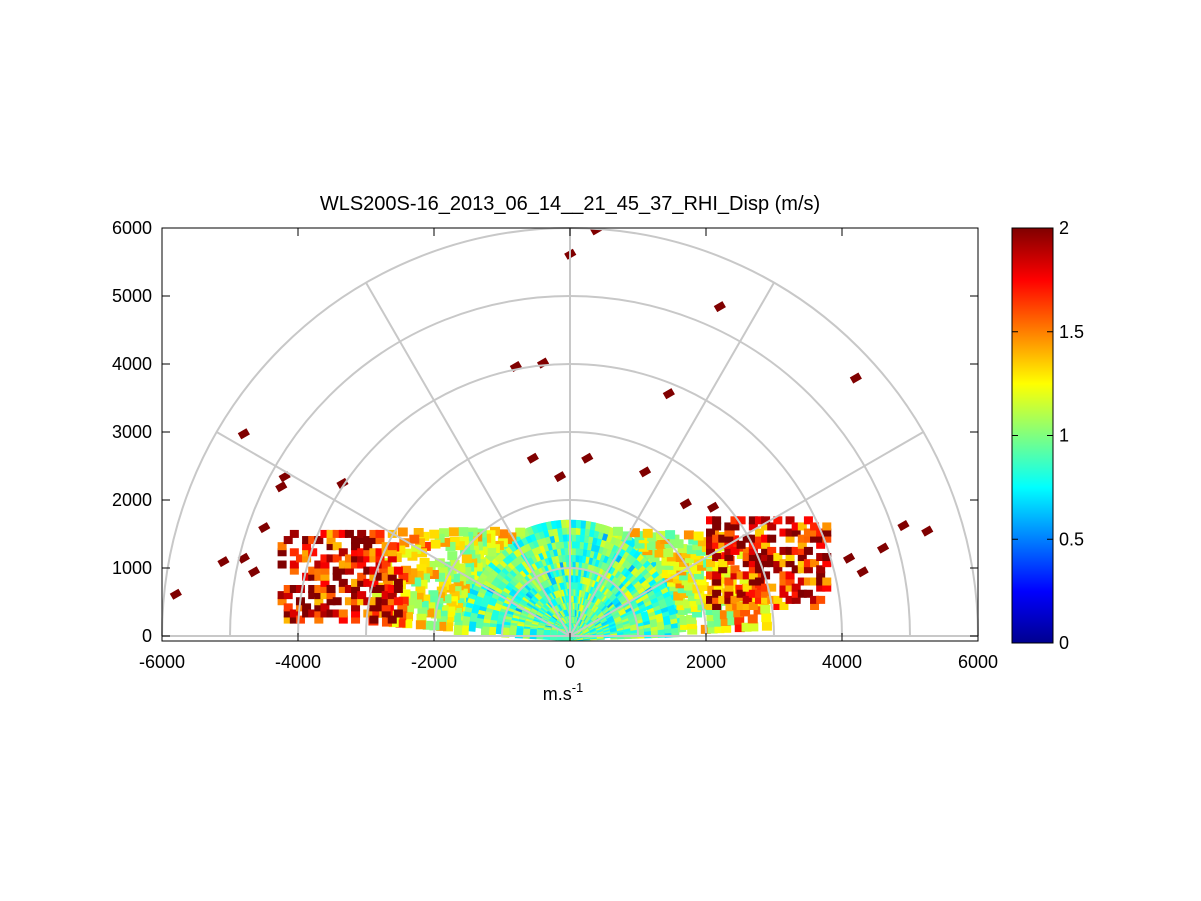 The width and height of the screenshot is (1201, 901). I want to click on x-axis-label-base: m.s, so click(557, 694).